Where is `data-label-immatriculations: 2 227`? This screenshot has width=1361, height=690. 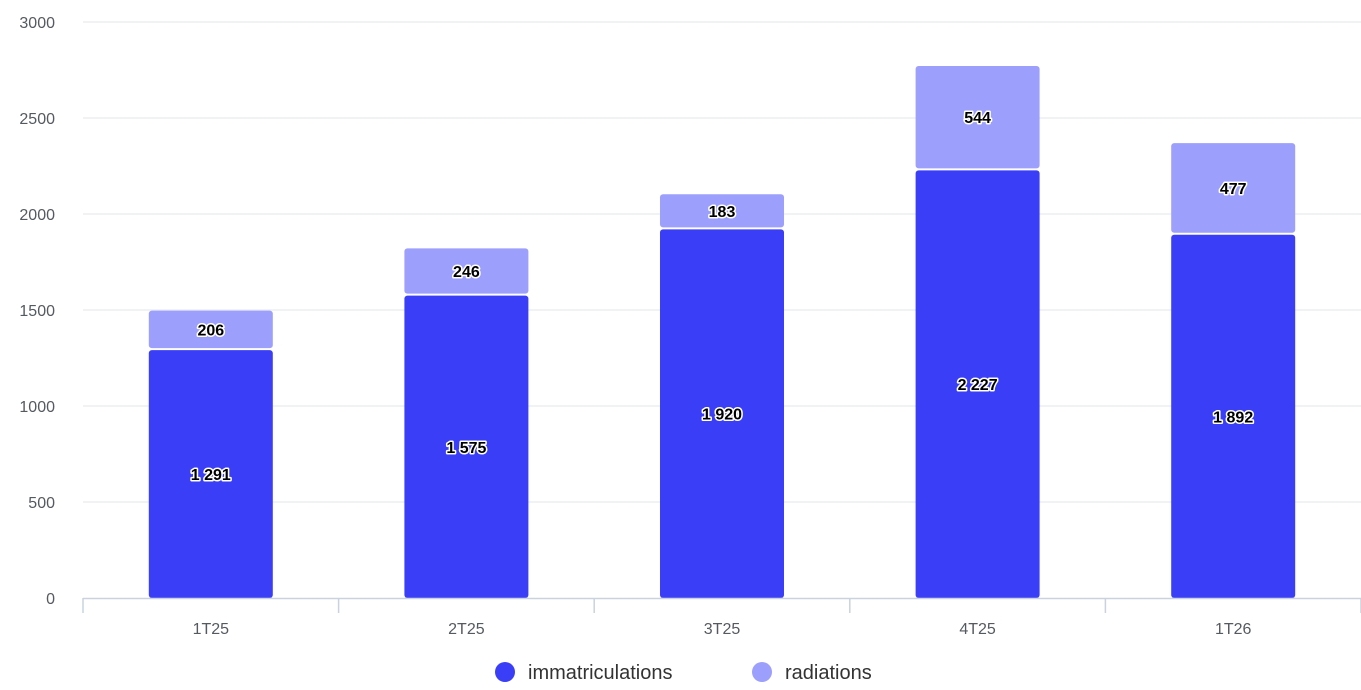 data-label-immatriculations: 2 227 is located at coordinates (978, 385).